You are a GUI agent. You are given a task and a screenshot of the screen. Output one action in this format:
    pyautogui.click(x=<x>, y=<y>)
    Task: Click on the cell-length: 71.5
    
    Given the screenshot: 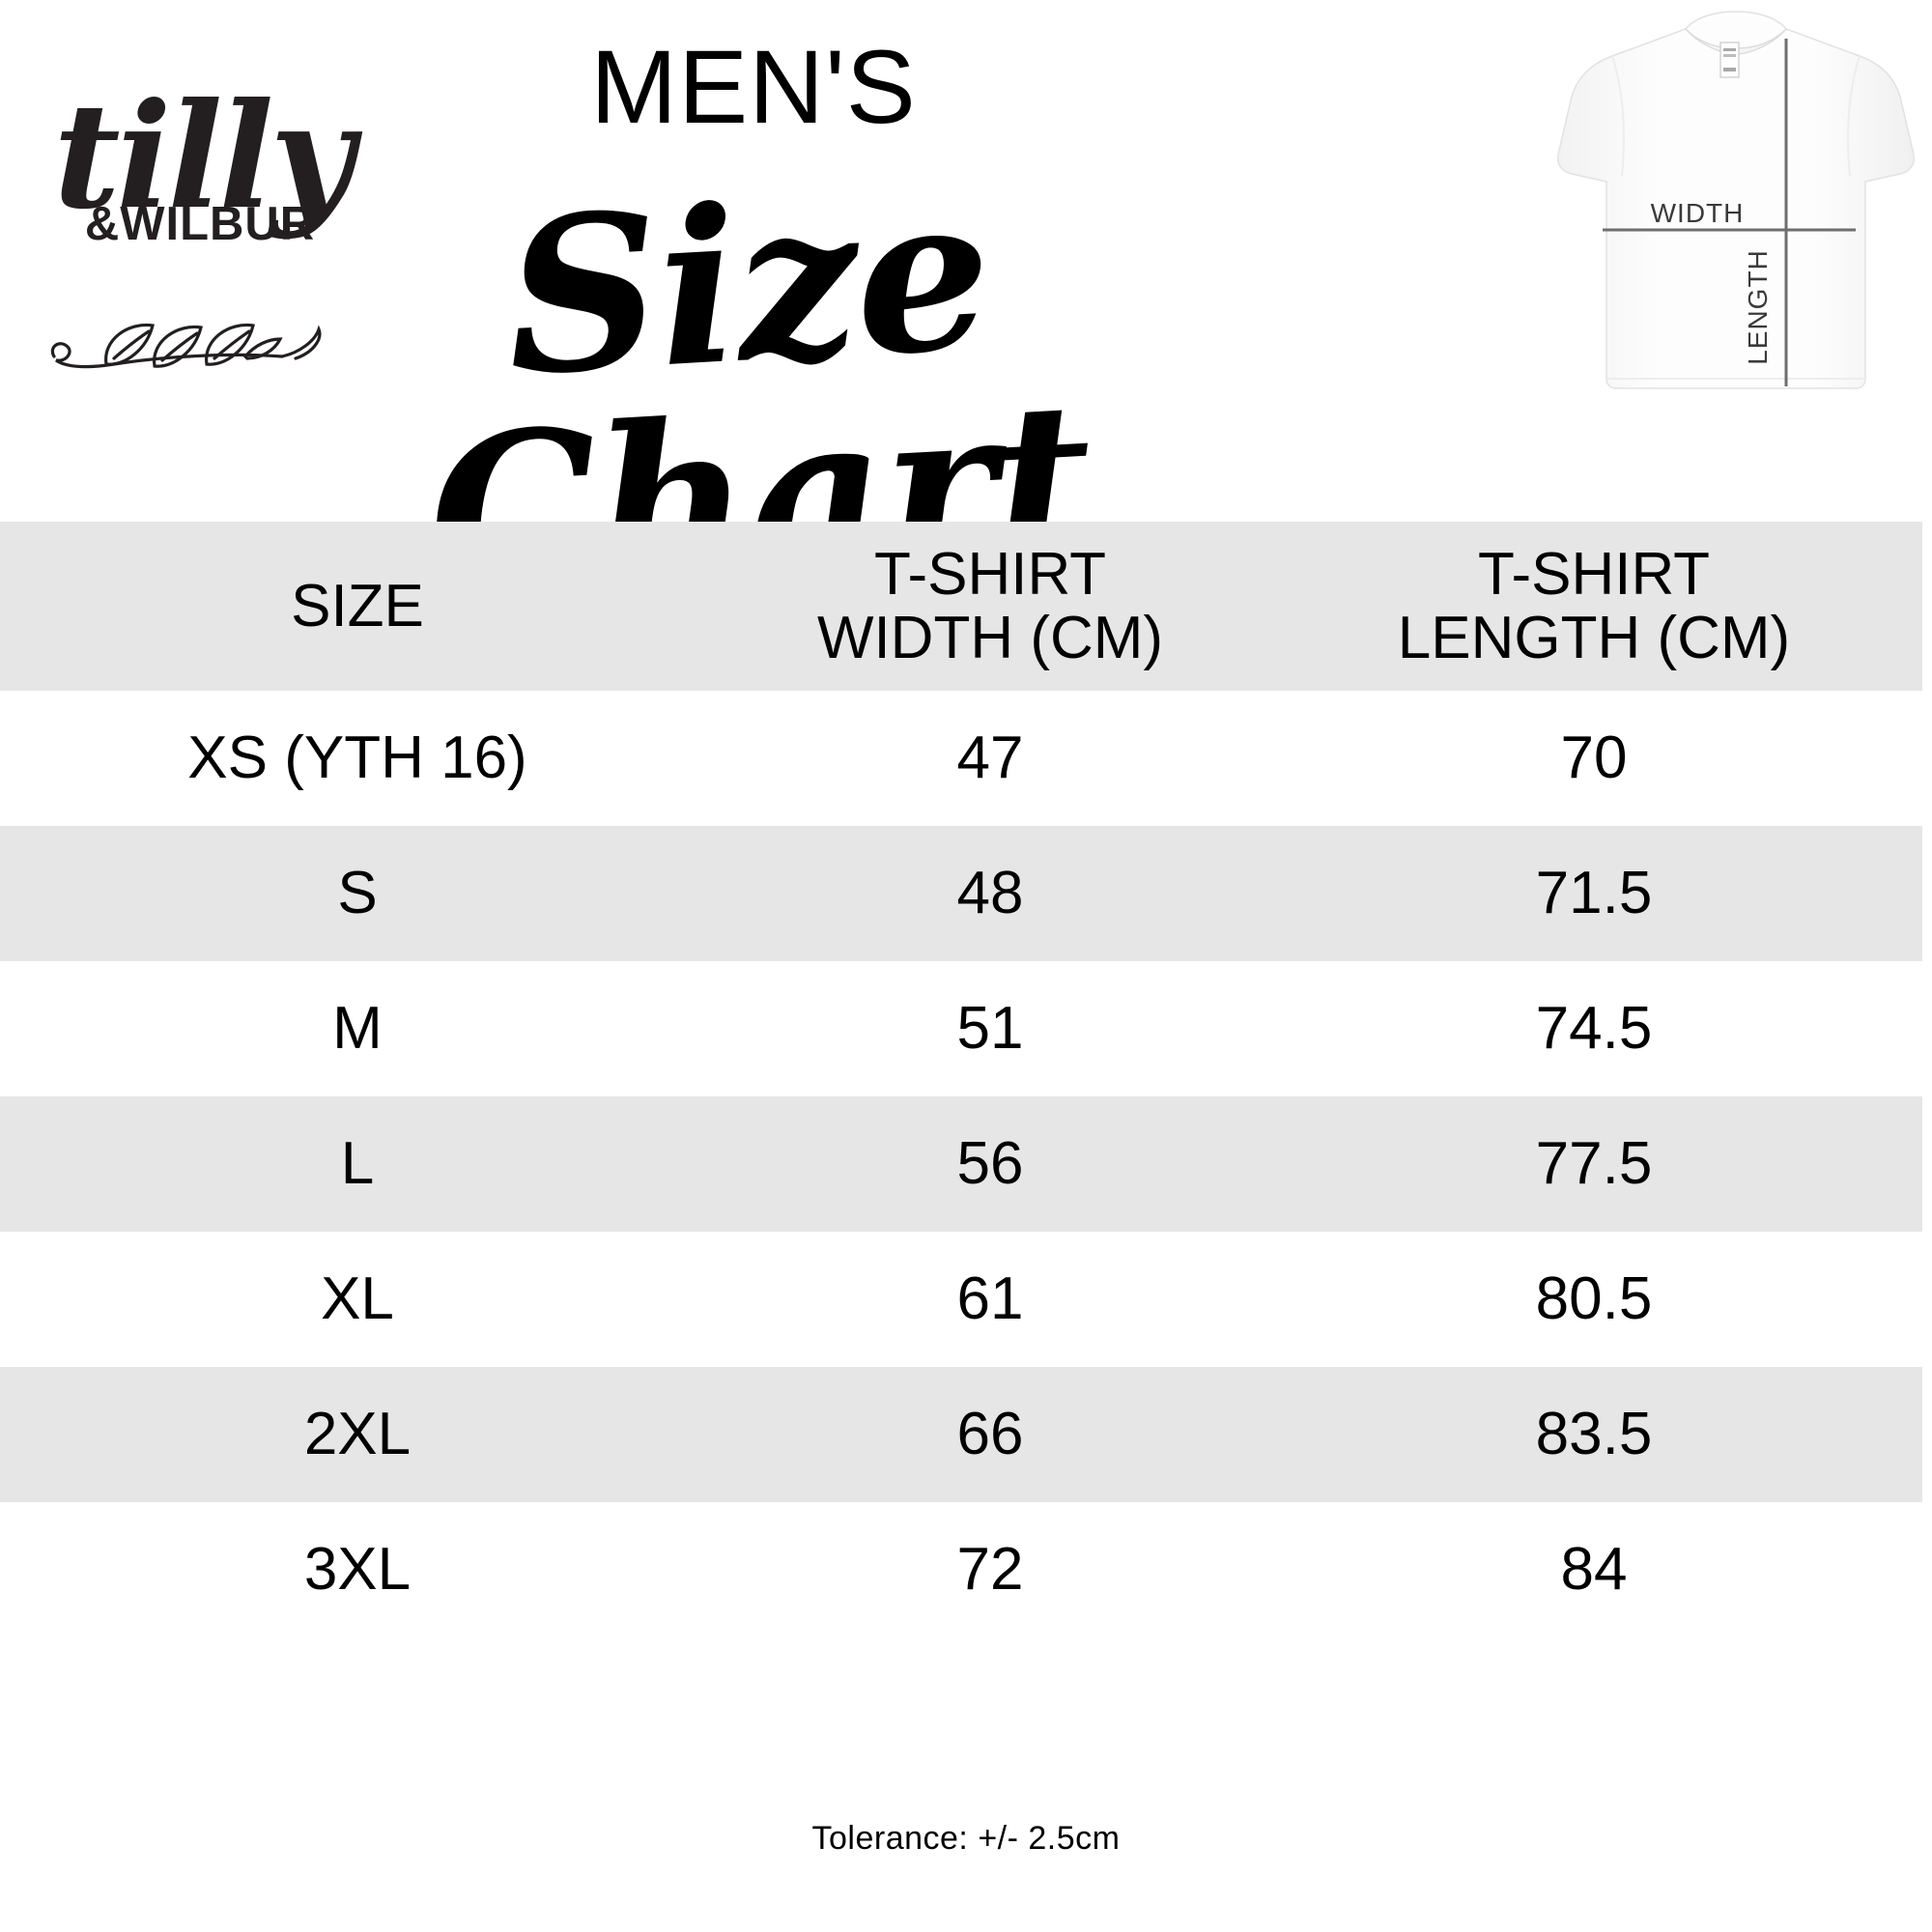 What is the action you would take?
    pyautogui.click(x=1594, y=893)
    